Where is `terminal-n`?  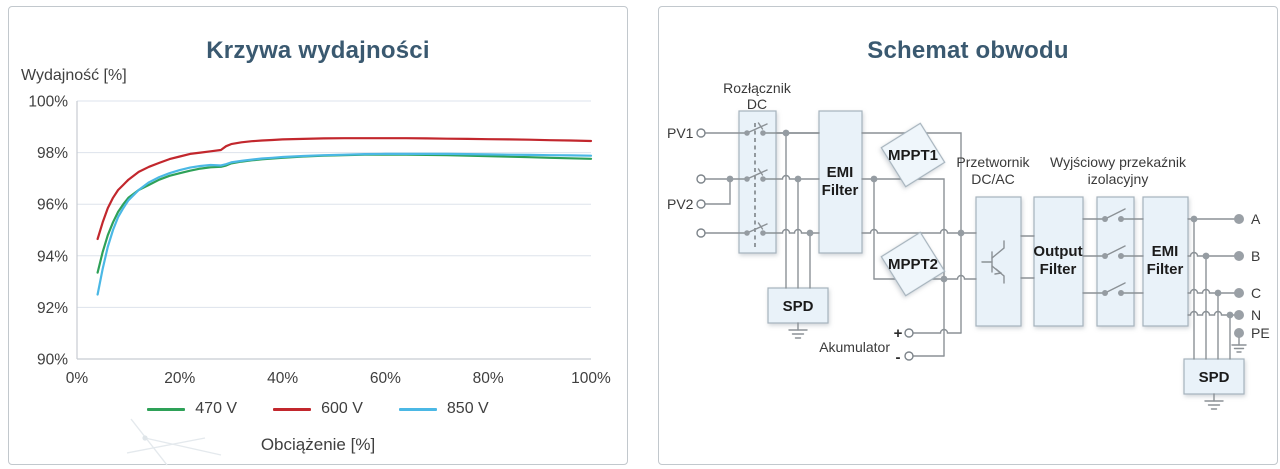
terminal-n is located at coordinates (1239, 315).